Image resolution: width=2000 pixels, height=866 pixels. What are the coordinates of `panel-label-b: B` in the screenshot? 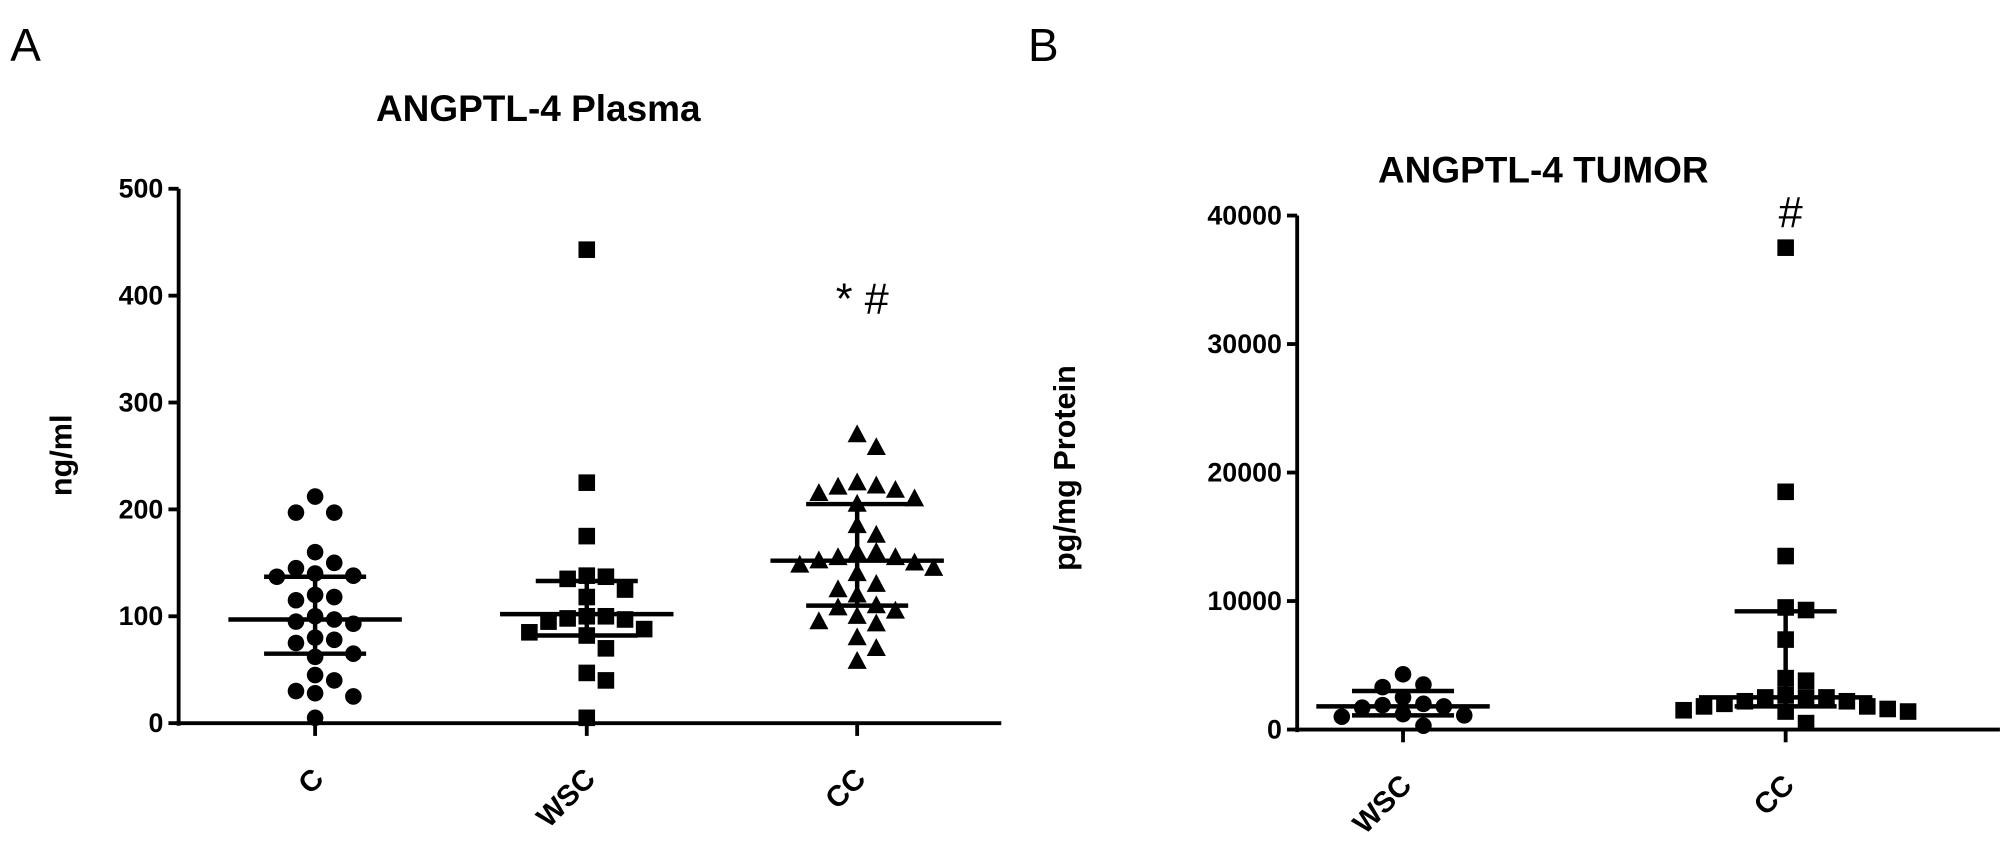 It's located at (1043, 45).